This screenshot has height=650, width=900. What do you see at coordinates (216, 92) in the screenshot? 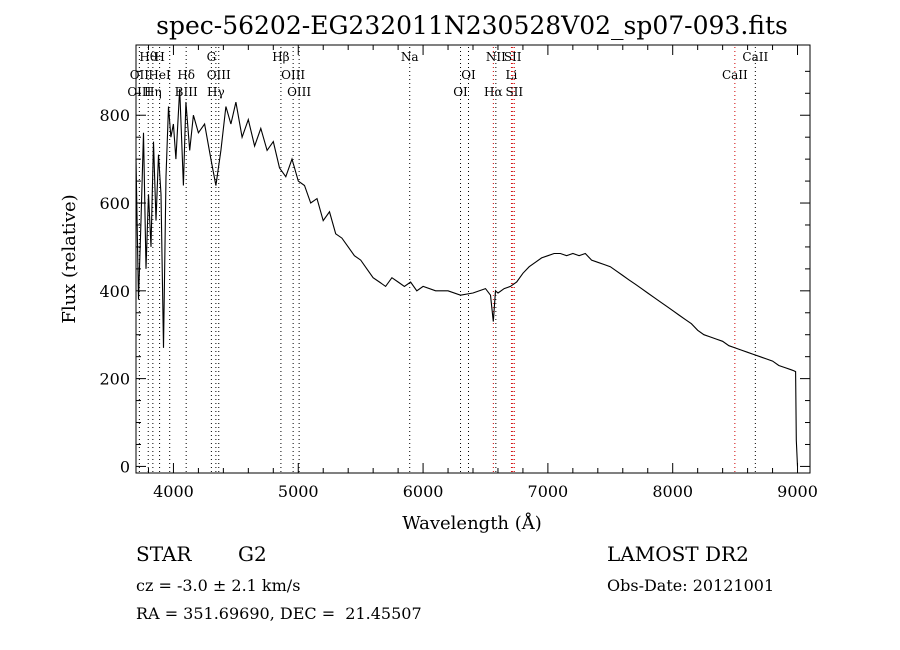
I see `spectral-line-label: Hγ` at bounding box center [216, 92].